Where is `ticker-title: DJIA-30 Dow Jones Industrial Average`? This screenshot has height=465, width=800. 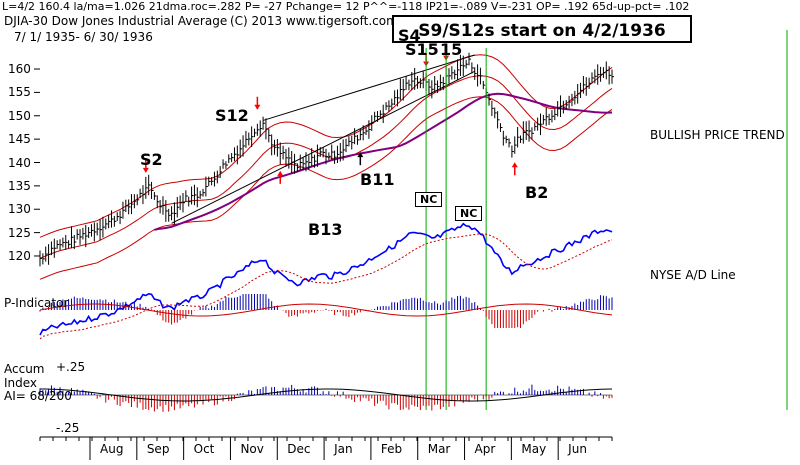
ticker-title: DJIA-30 Dow Jones Industrial Average is located at coordinates (116, 21).